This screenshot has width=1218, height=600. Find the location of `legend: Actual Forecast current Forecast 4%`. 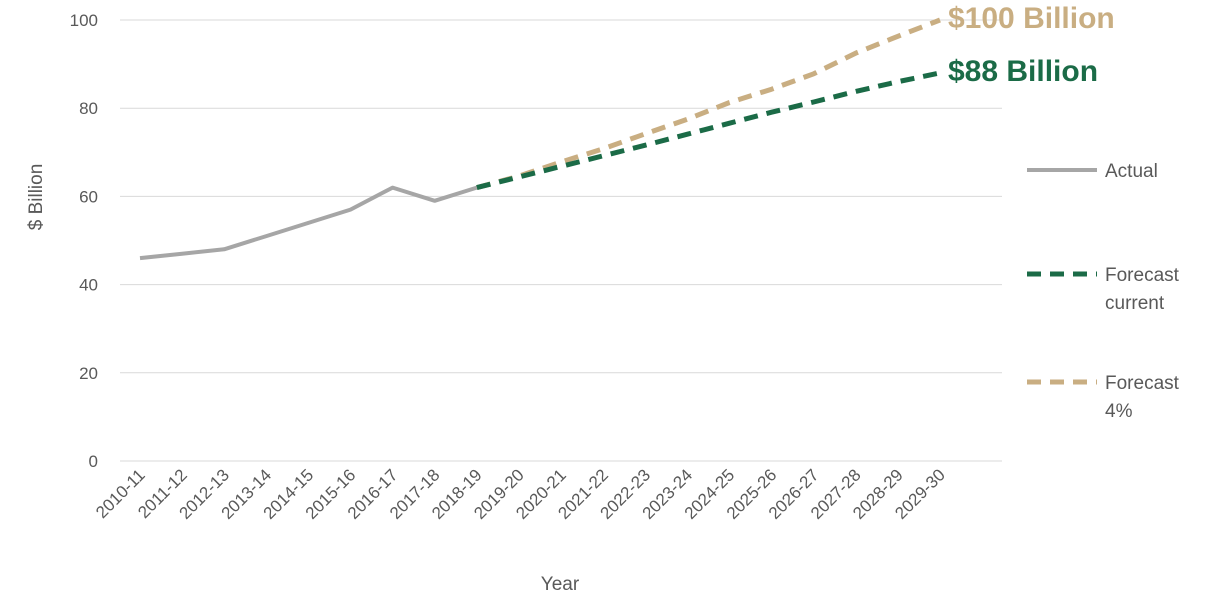

legend: Actual Forecast current Forecast 4% is located at coordinates (1103, 291).